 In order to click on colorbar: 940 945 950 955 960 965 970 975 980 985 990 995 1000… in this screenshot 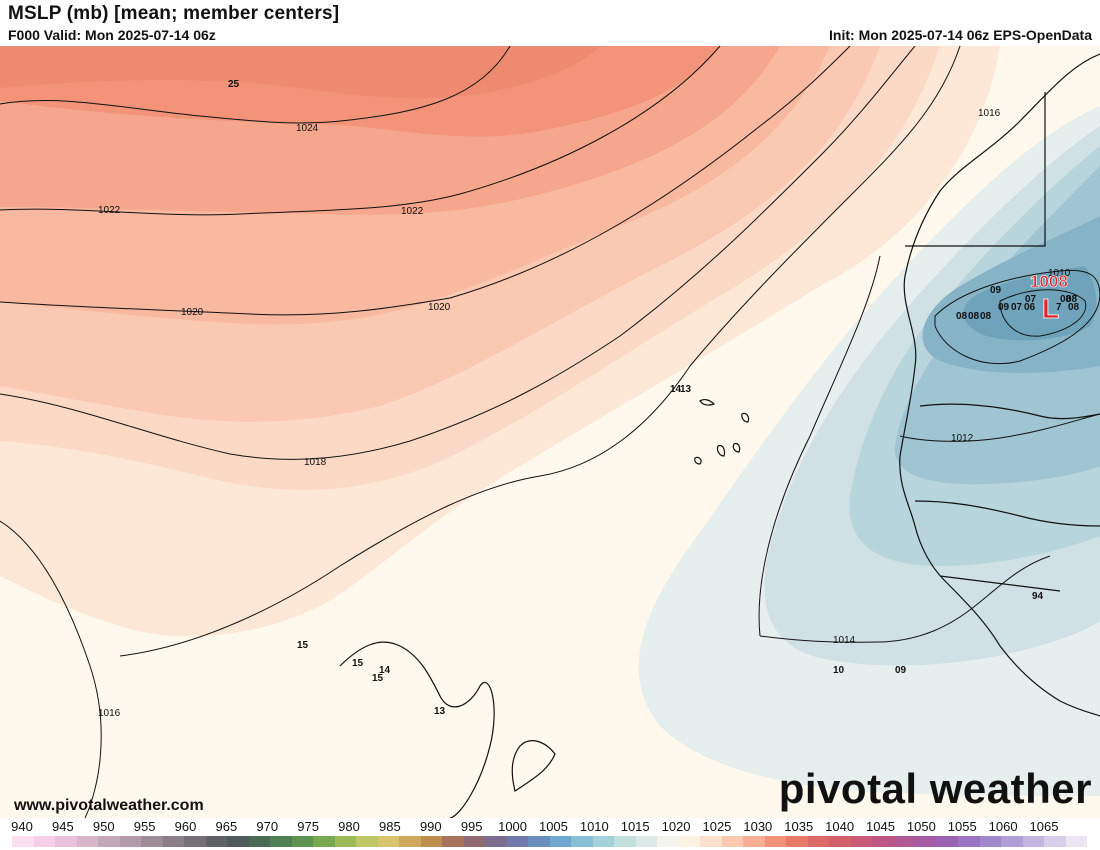, I will do `click(550, 834)`.